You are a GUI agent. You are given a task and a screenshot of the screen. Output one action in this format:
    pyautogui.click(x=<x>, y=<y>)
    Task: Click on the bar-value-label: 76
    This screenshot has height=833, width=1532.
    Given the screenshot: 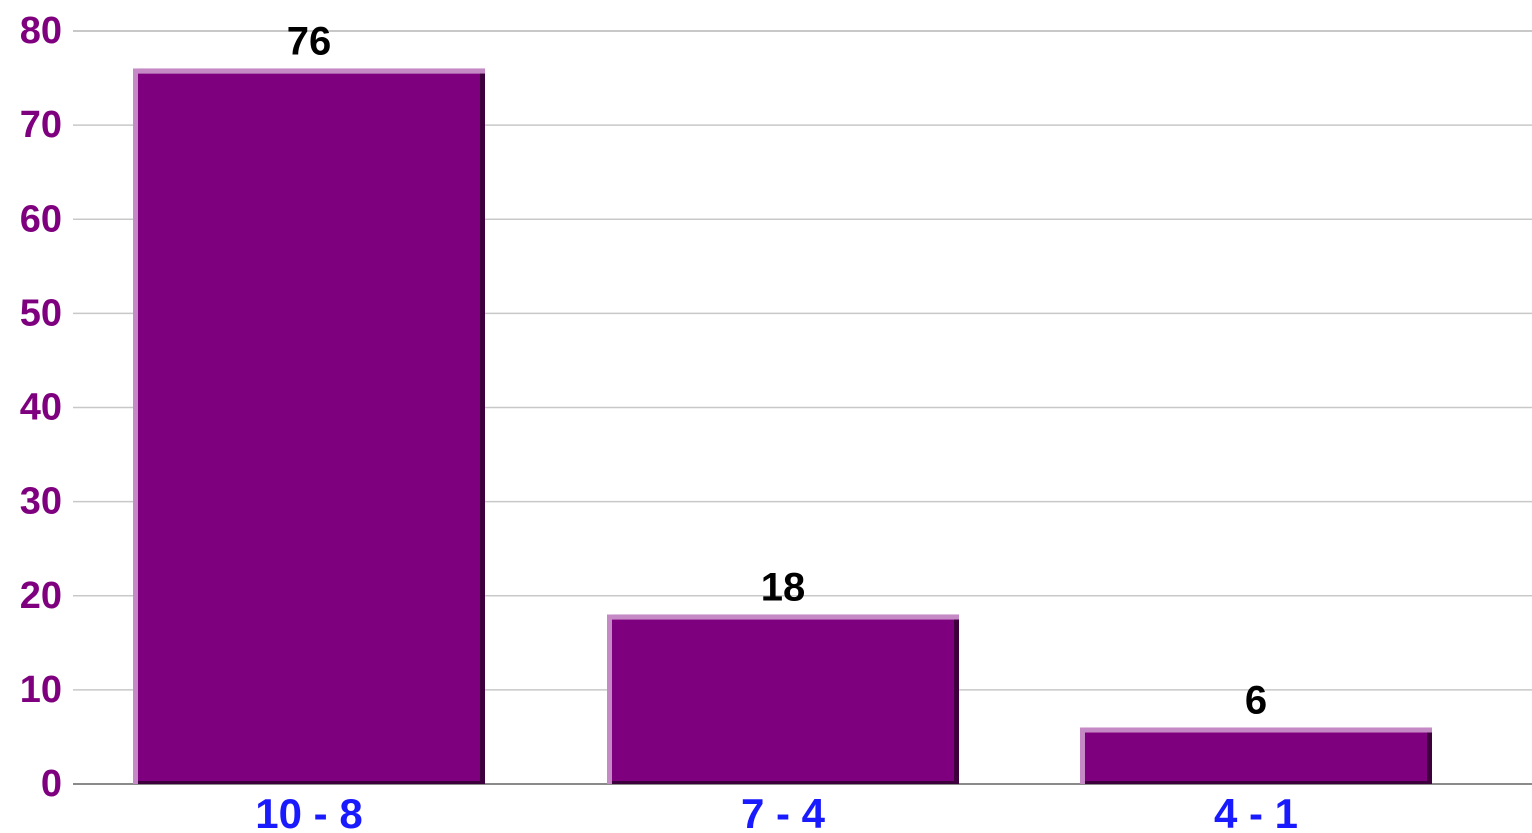 What is the action you would take?
    pyautogui.click(x=309, y=42)
    